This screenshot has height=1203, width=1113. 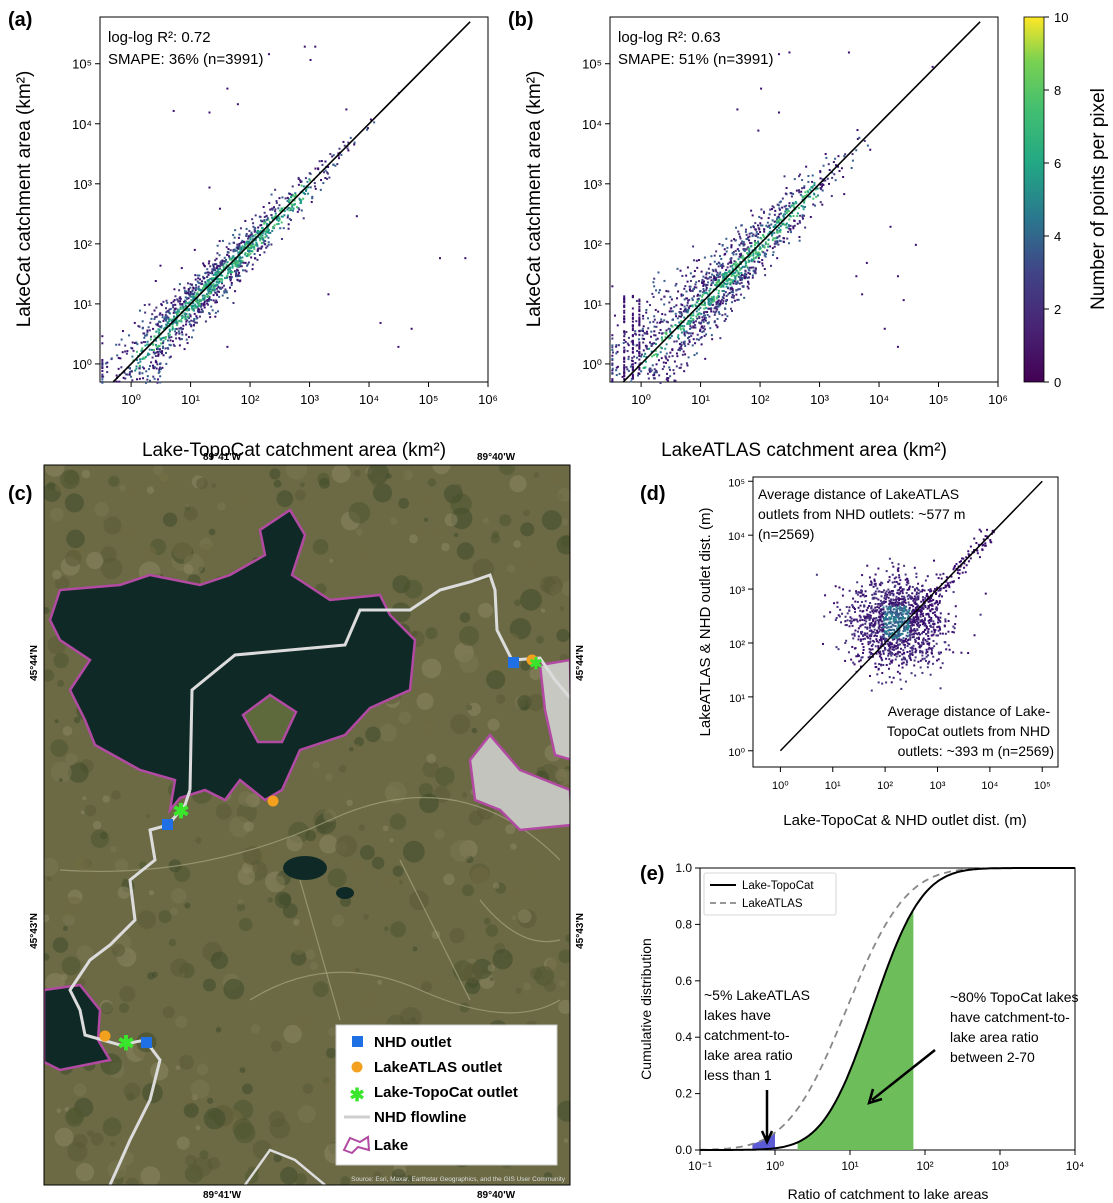 I want to click on x-axis-label-b: LakeATLAS catchment area (km²), so click(x=804, y=450).